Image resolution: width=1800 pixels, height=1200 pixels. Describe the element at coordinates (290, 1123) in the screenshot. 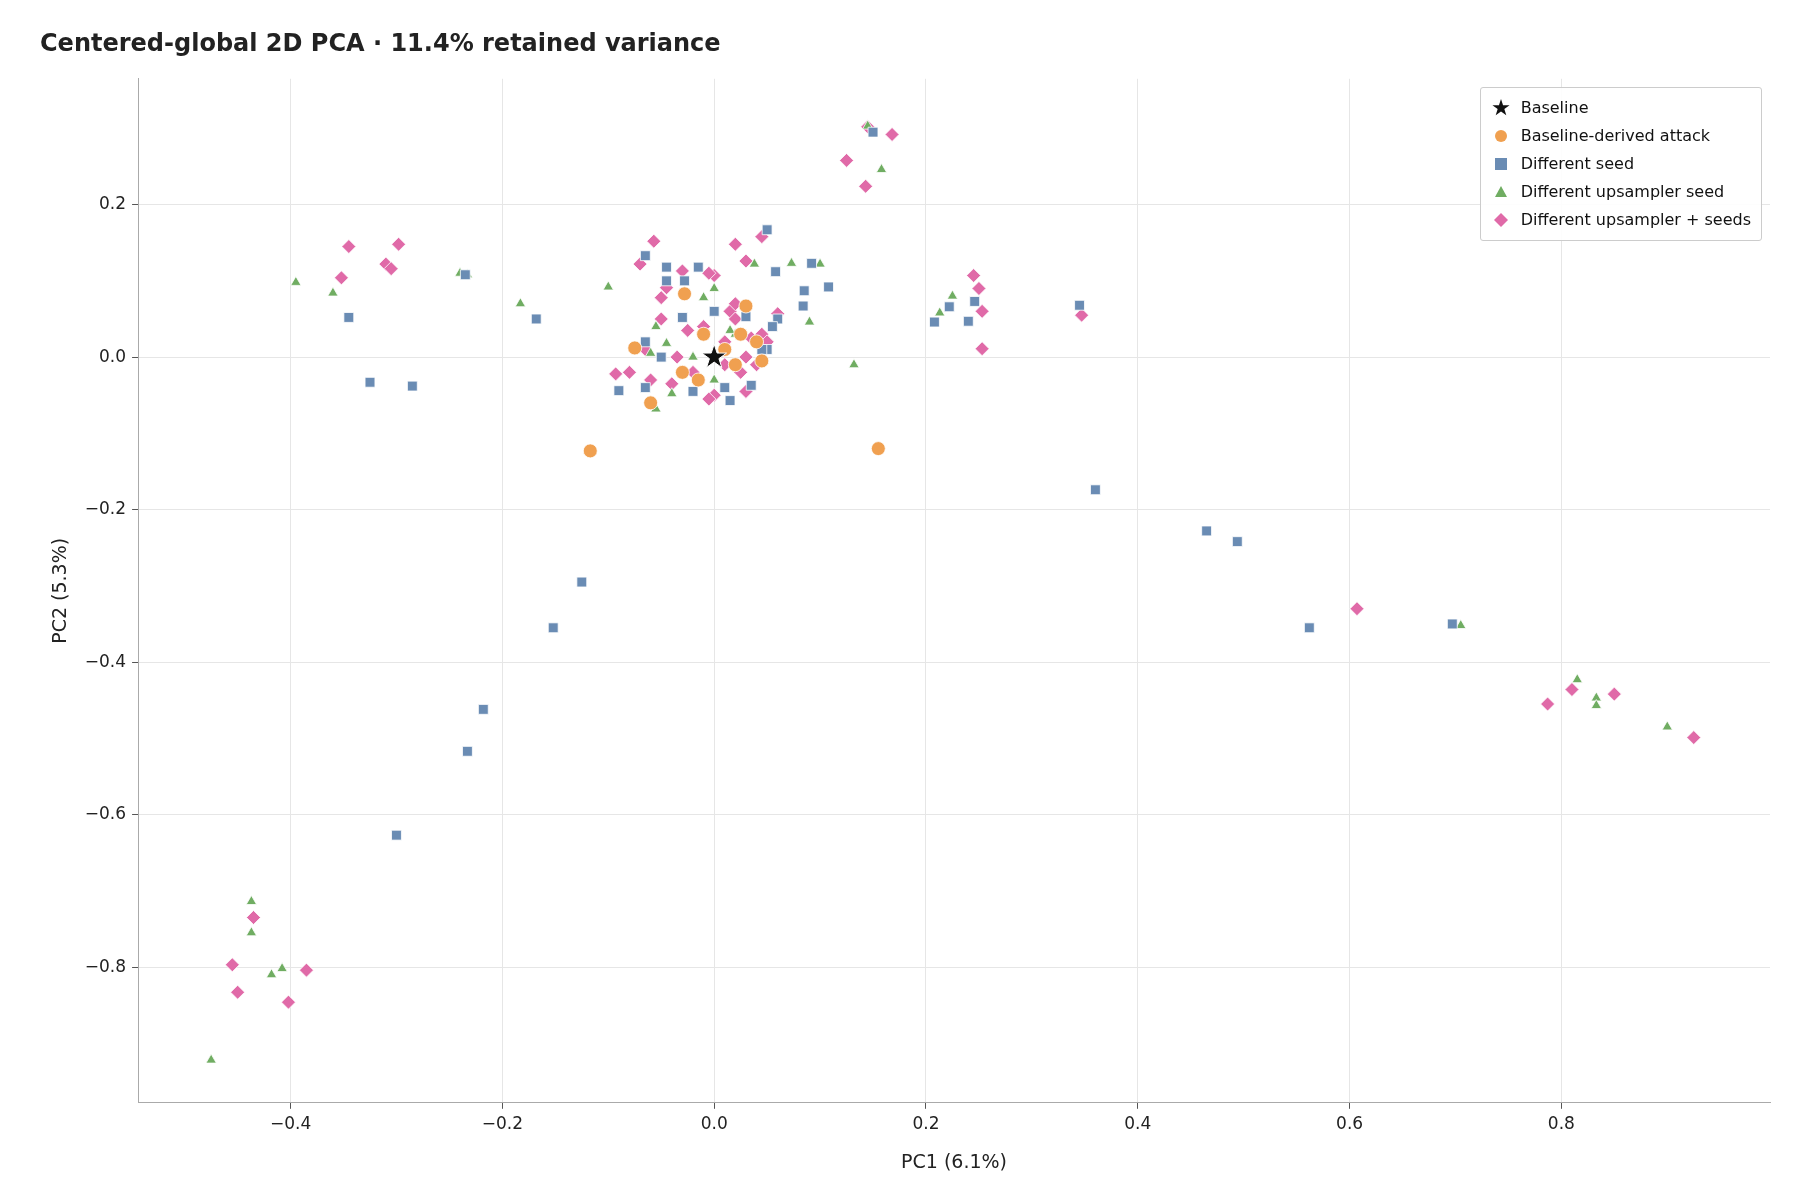

I see `x-tick-label: −0.4` at that location.